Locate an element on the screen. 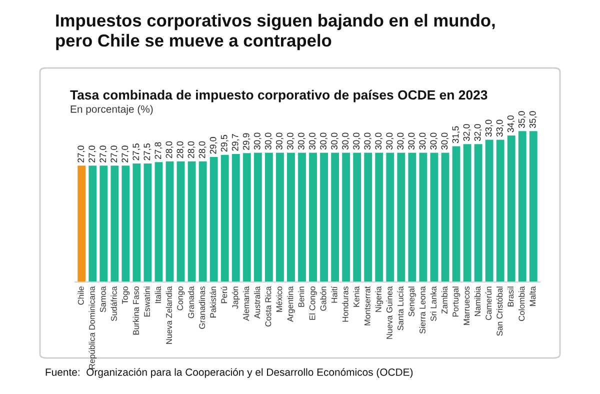  x-tick-label: Honduras is located at coordinates (345, 304).